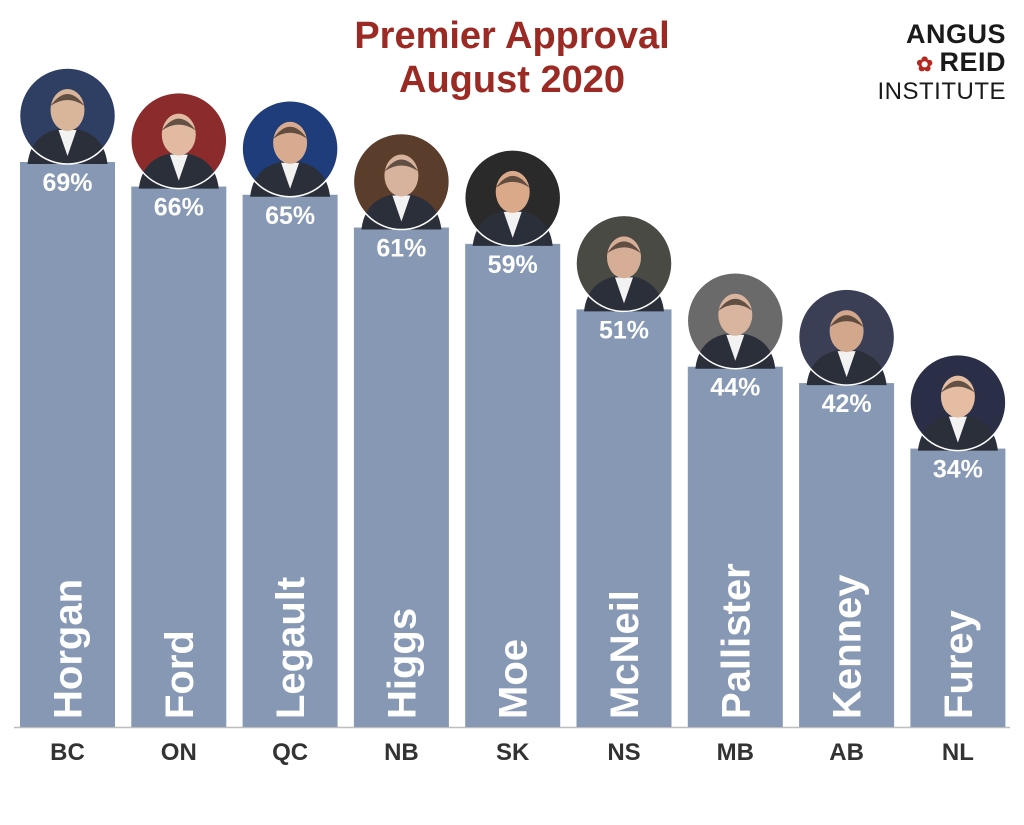 The image size is (1024, 825). I want to click on premier-name: Higgs, so click(402, 663).